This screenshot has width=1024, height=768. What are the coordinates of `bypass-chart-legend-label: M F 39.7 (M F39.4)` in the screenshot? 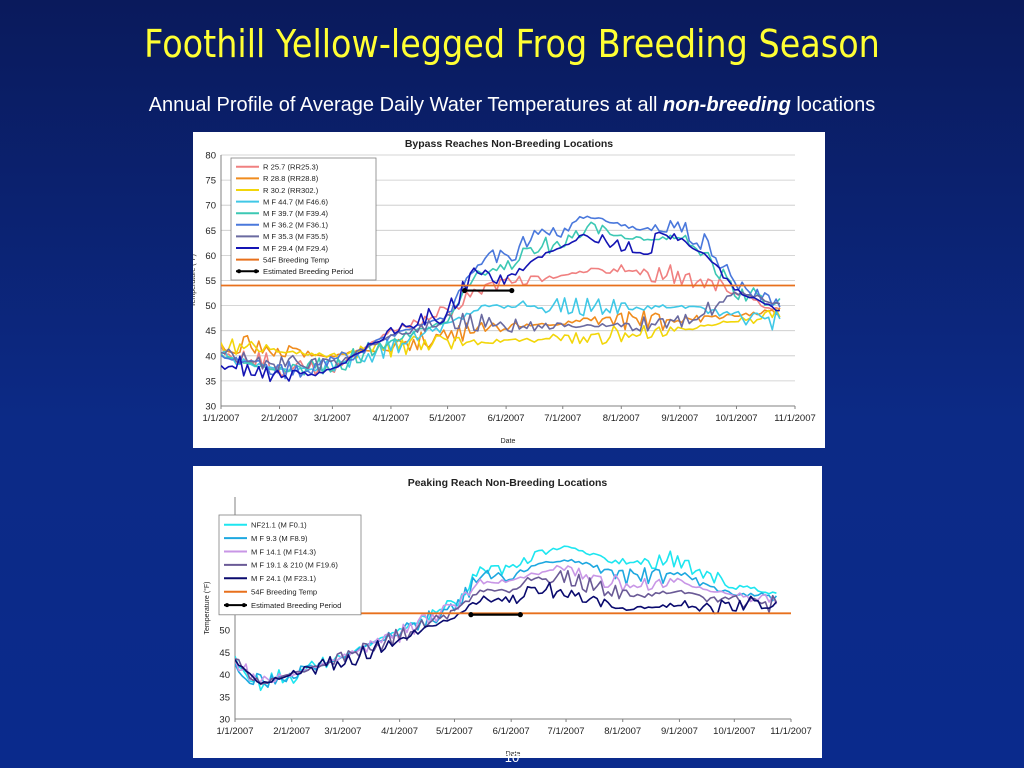 It's located at (295, 213).